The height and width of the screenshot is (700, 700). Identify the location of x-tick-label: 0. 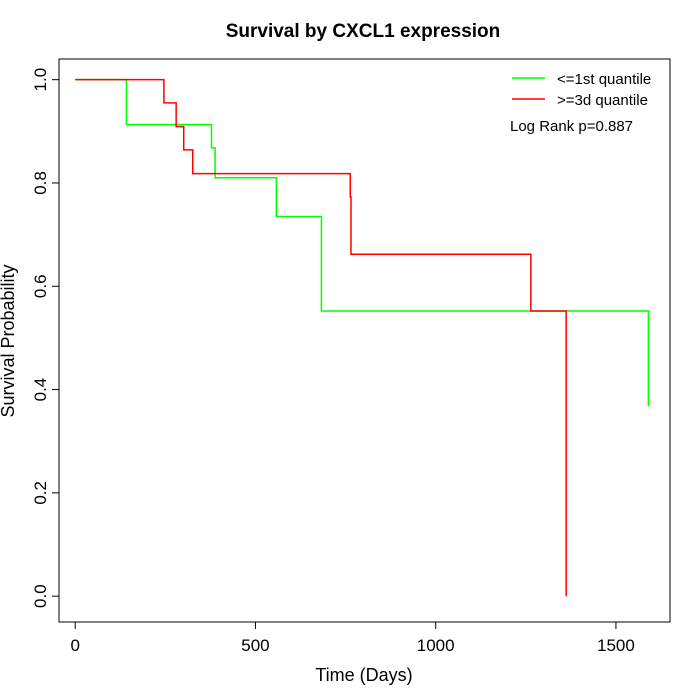
(74, 645).